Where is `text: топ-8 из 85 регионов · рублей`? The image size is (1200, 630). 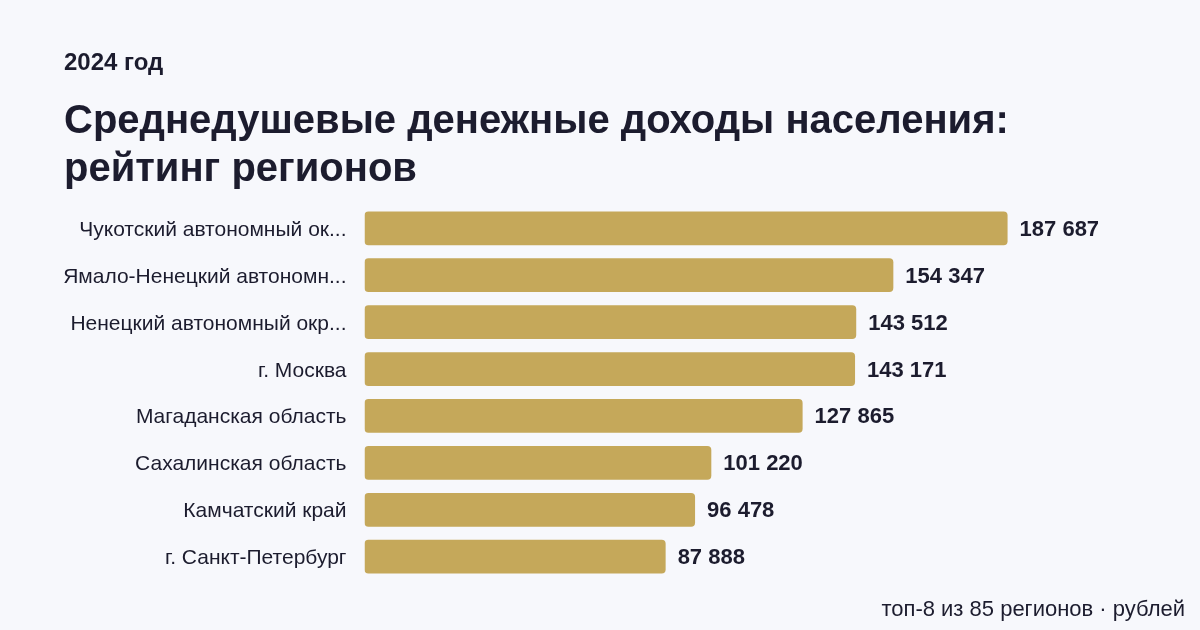 text: топ-8 из 85 регионов · рублей is located at coordinates (1033, 609).